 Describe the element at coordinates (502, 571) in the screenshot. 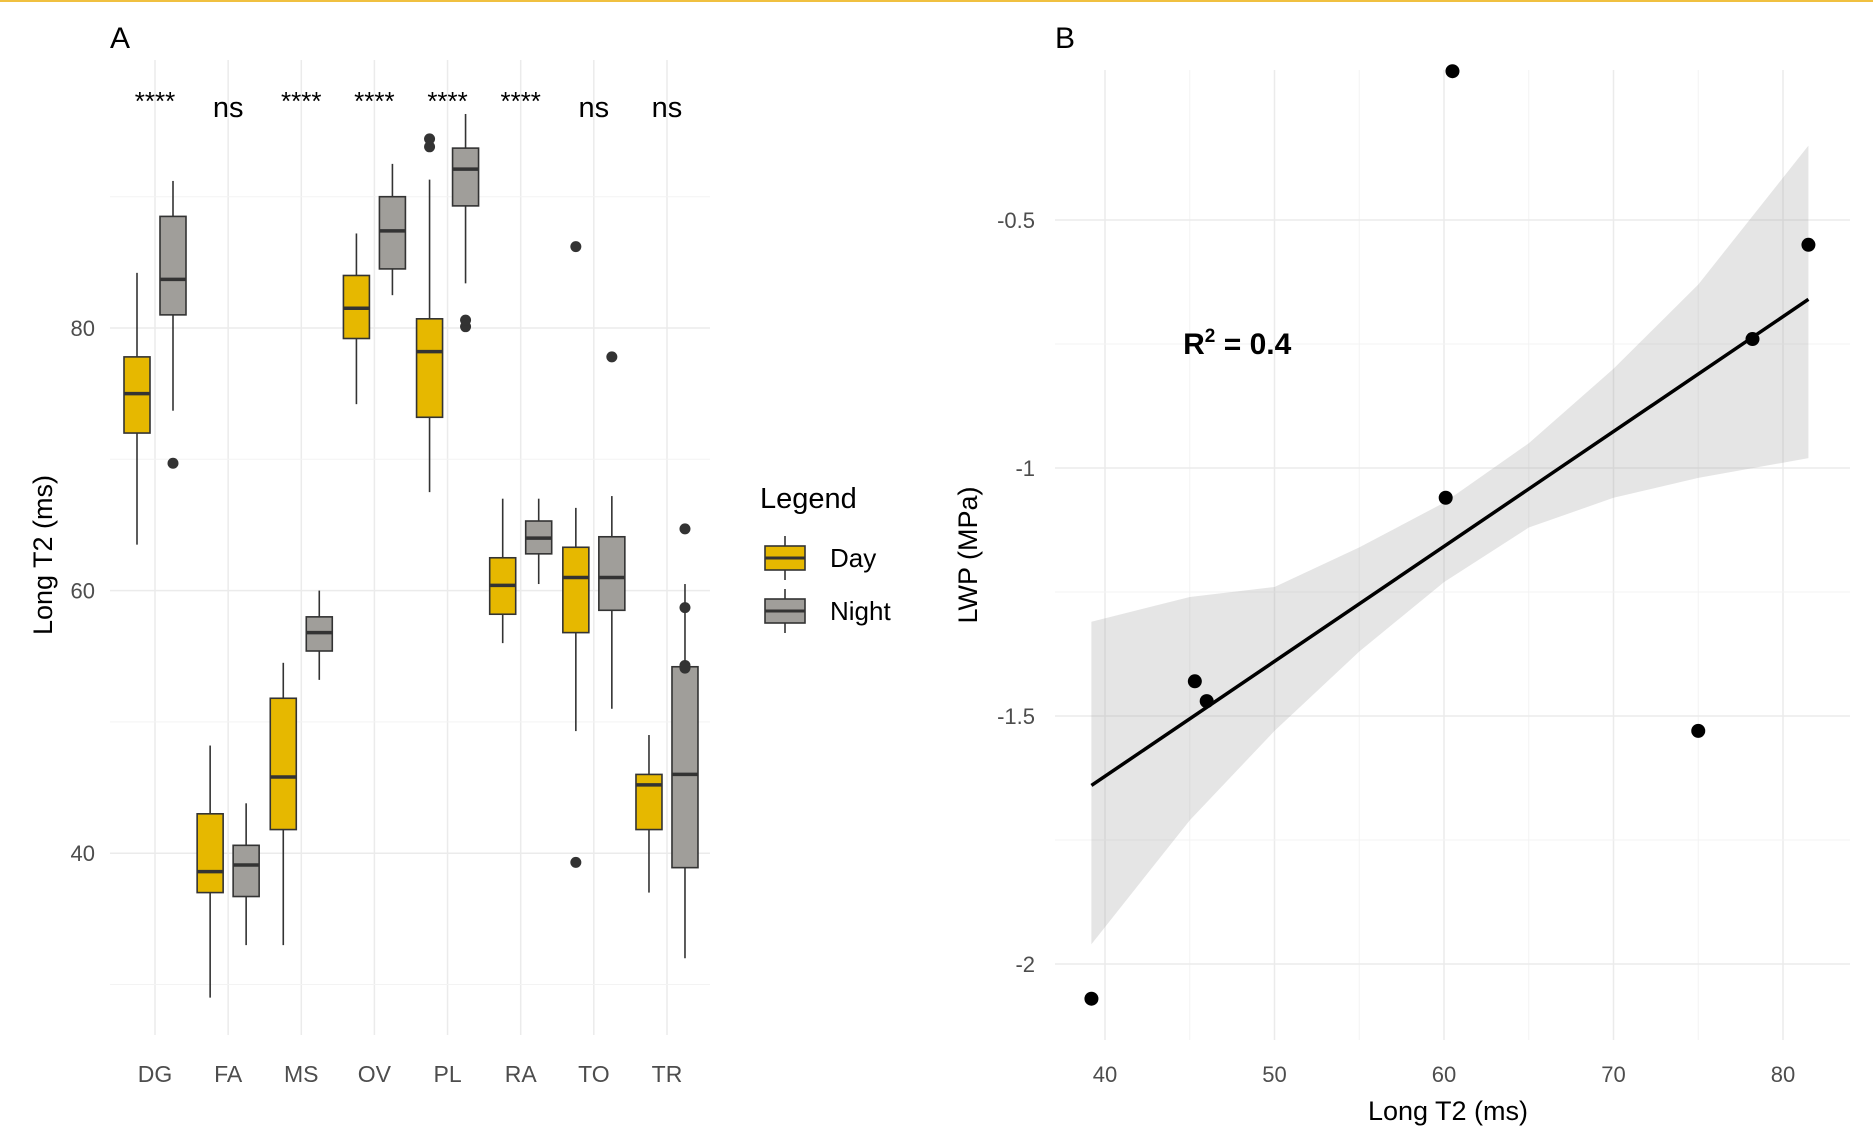

I see `box-day-ra` at that location.